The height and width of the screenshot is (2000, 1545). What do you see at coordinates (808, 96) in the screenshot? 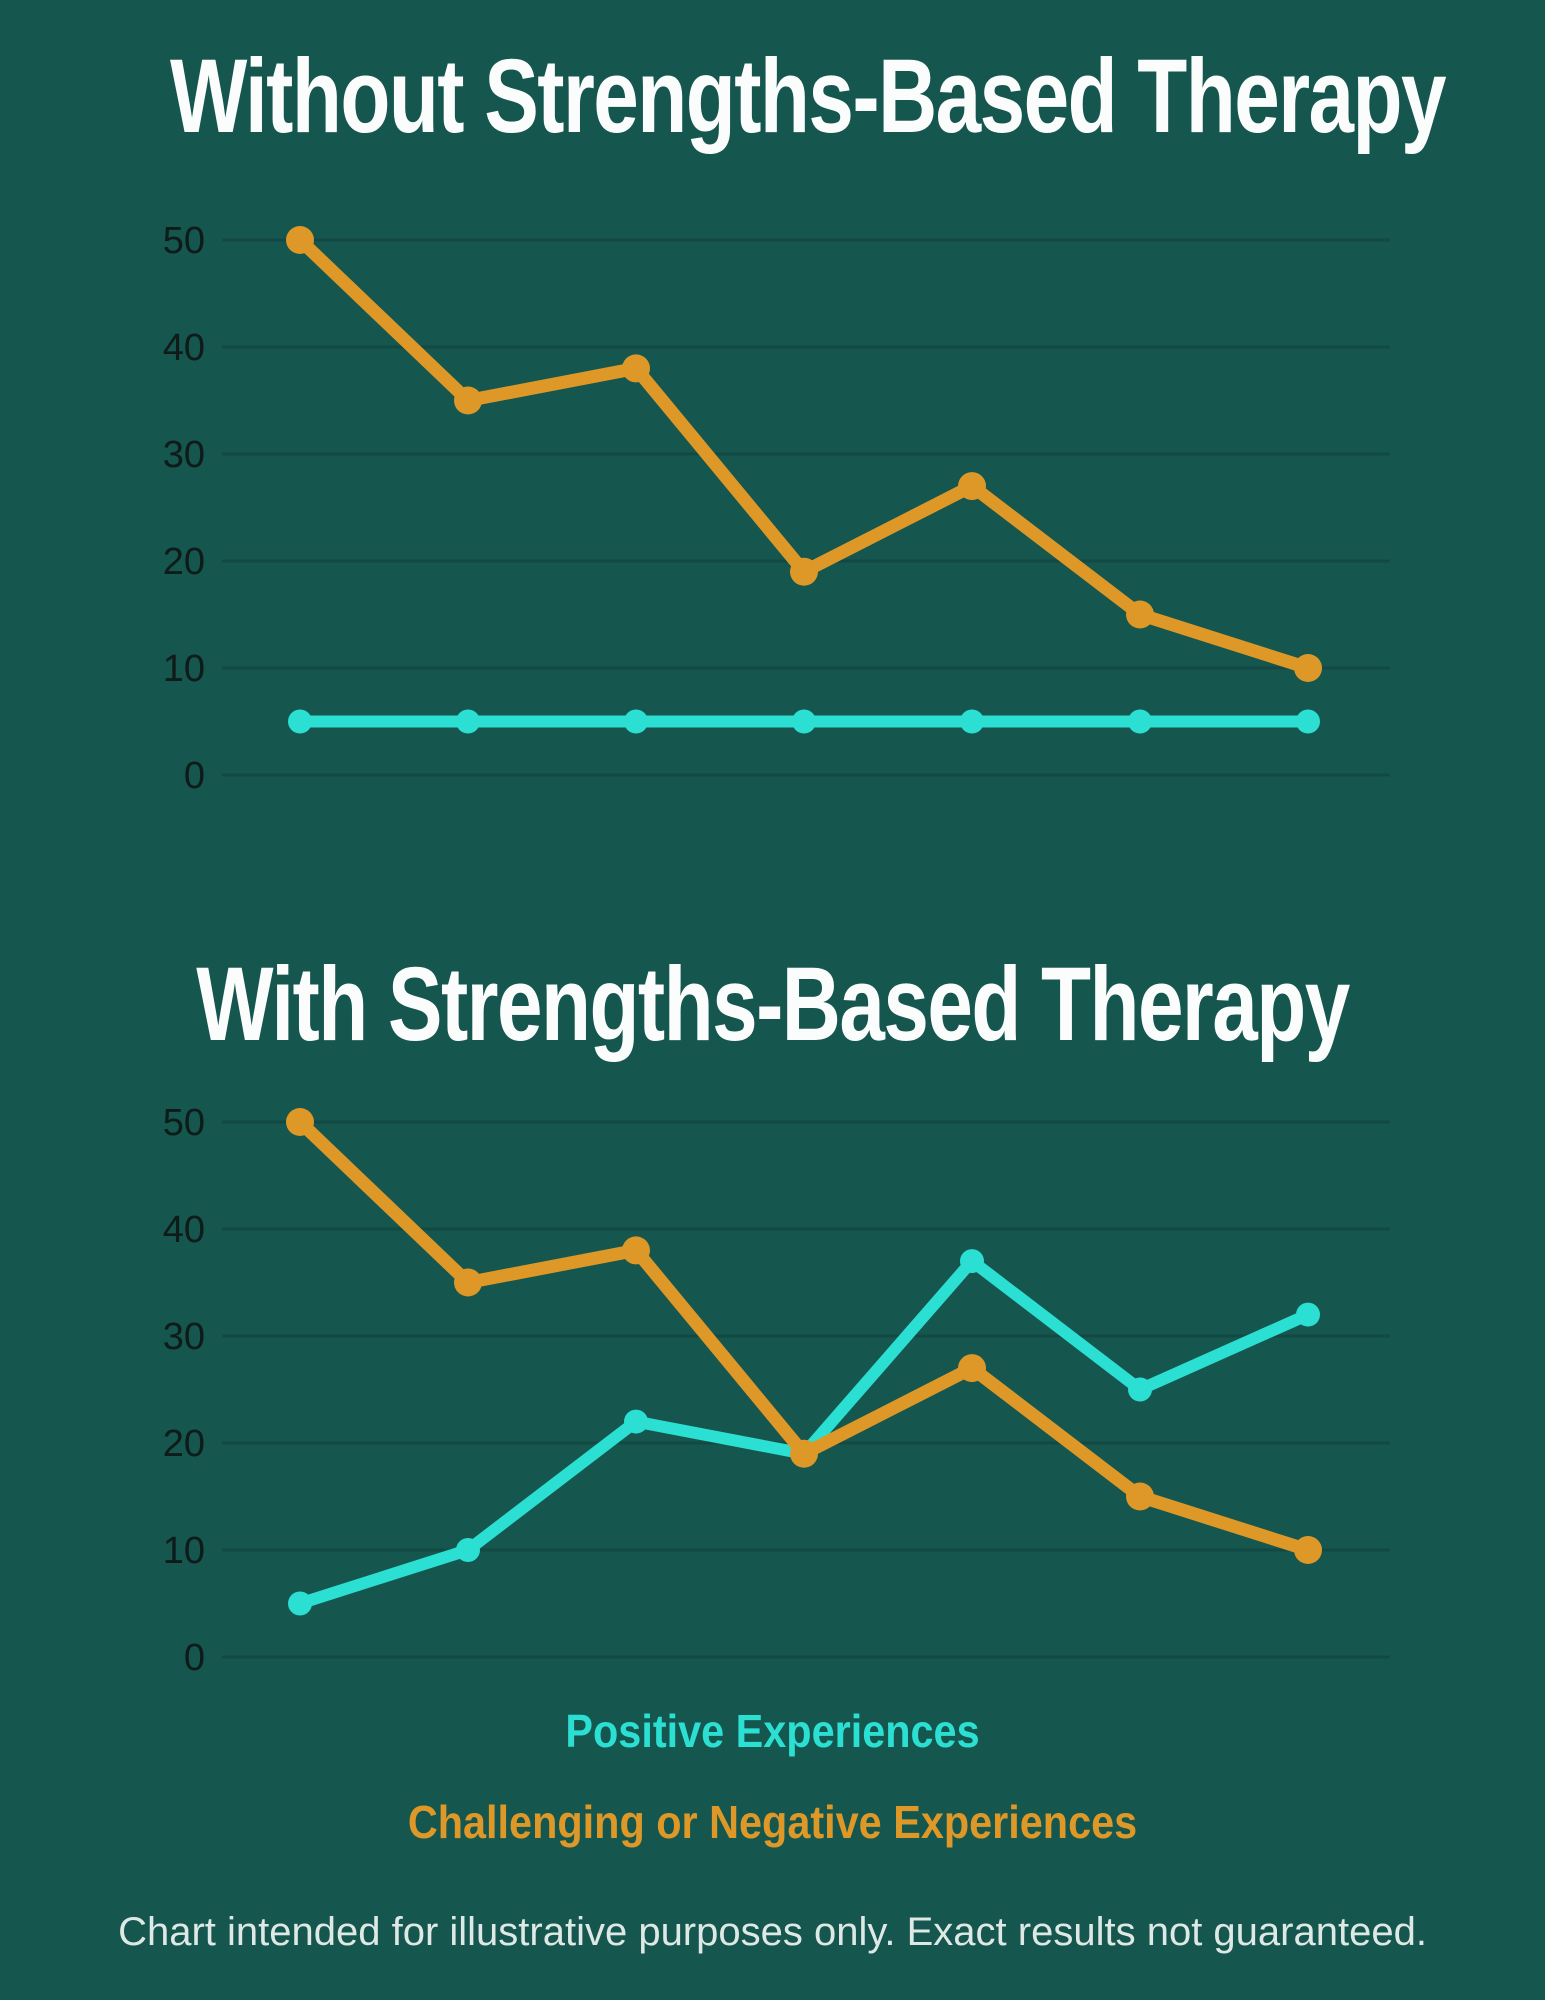
I see `chart-title-without-therapy: Without Strengths-Based Therapy` at bounding box center [808, 96].